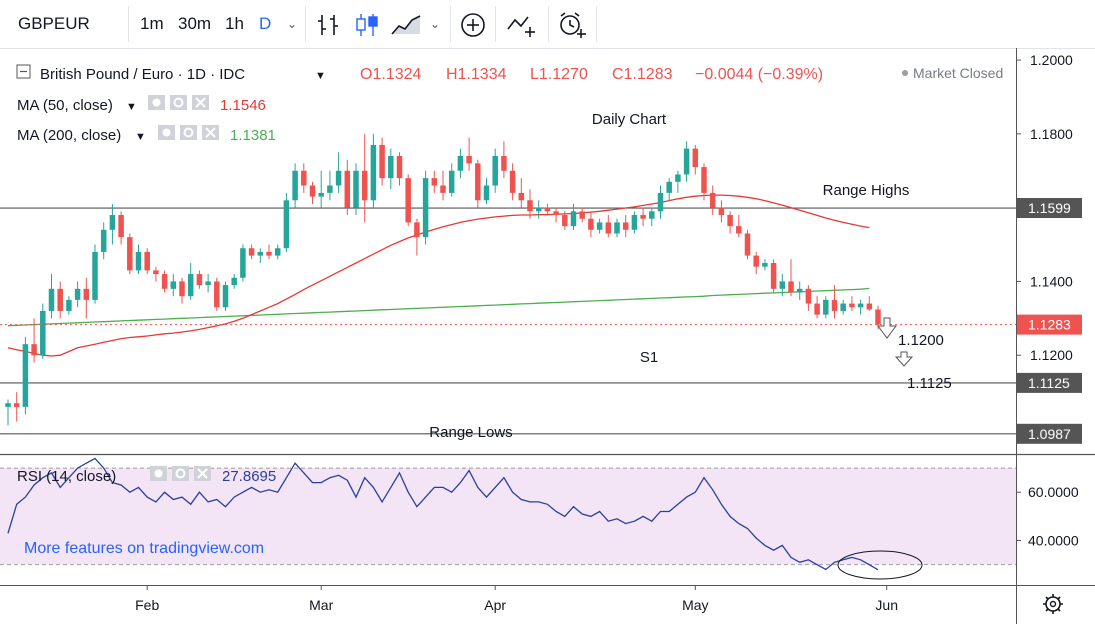 The width and height of the screenshot is (1095, 624). What do you see at coordinates (180, 473) in the screenshot?
I see `rsi-controls` at bounding box center [180, 473].